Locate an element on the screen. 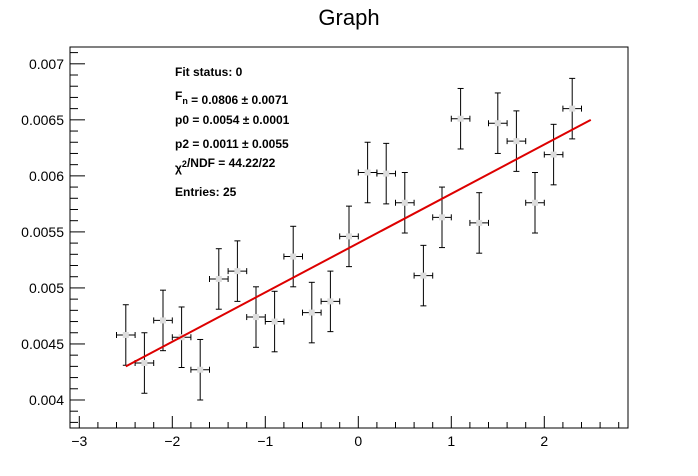 This screenshot has width=698, height=476. x-tick-label: 0 is located at coordinates (358, 441).